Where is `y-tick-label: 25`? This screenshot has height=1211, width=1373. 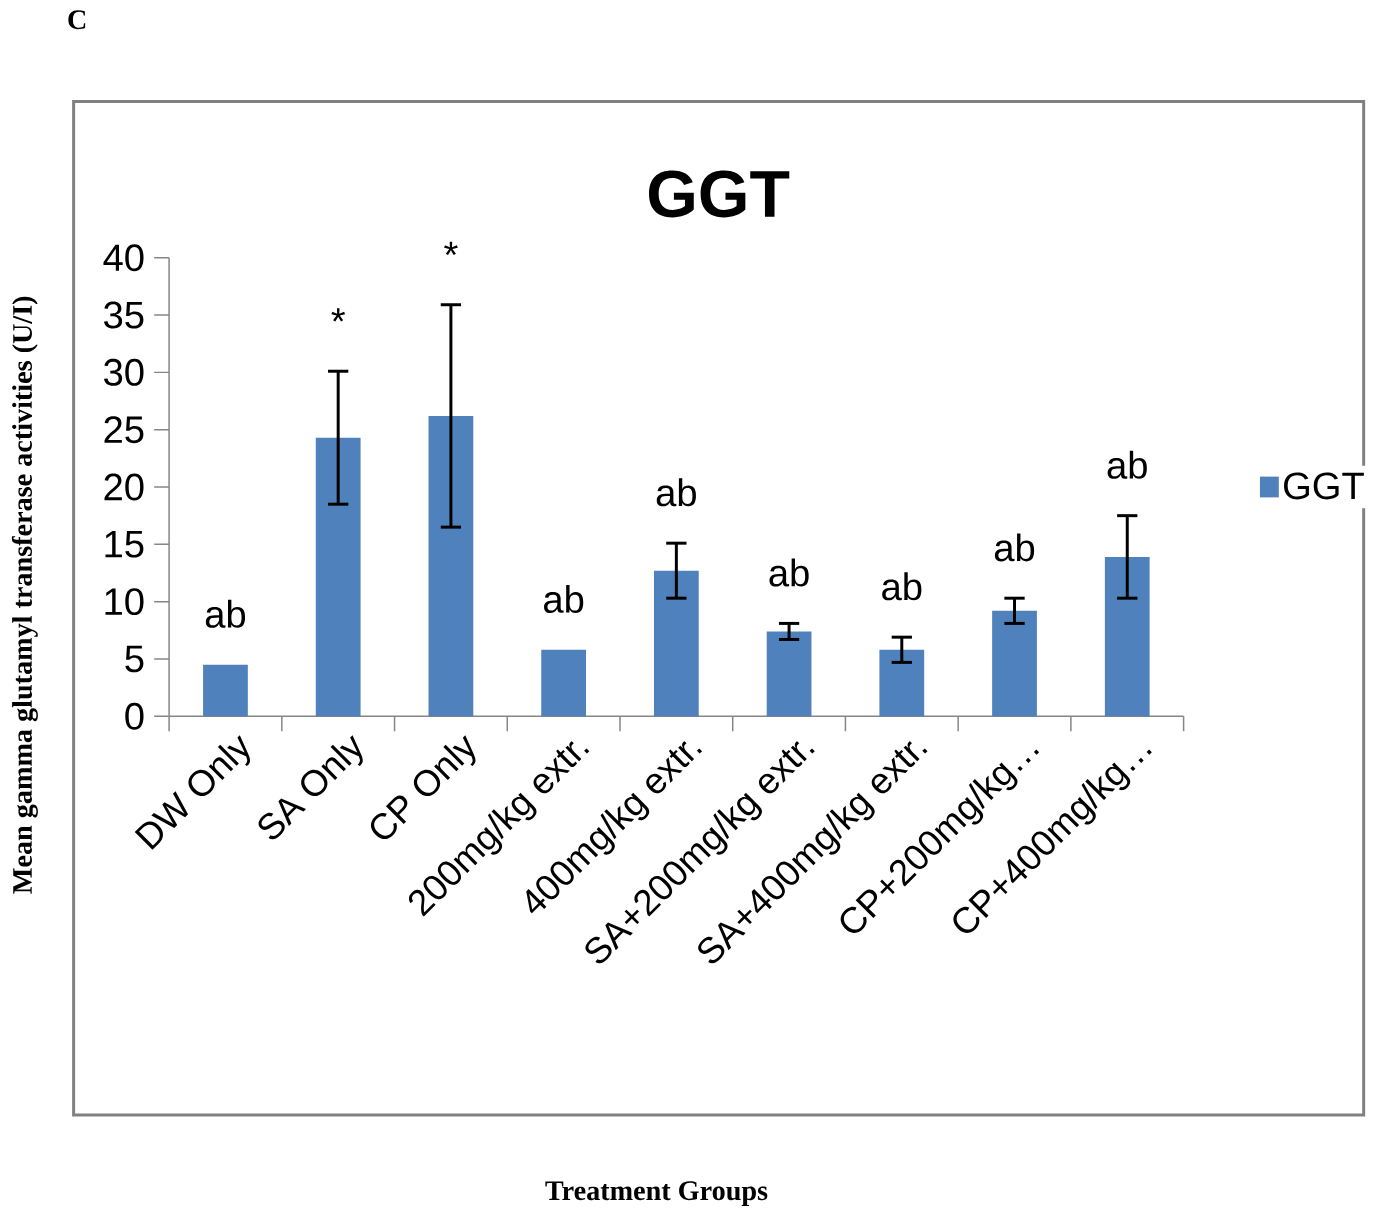 y-tick-label: 25 is located at coordinates (124, 429).